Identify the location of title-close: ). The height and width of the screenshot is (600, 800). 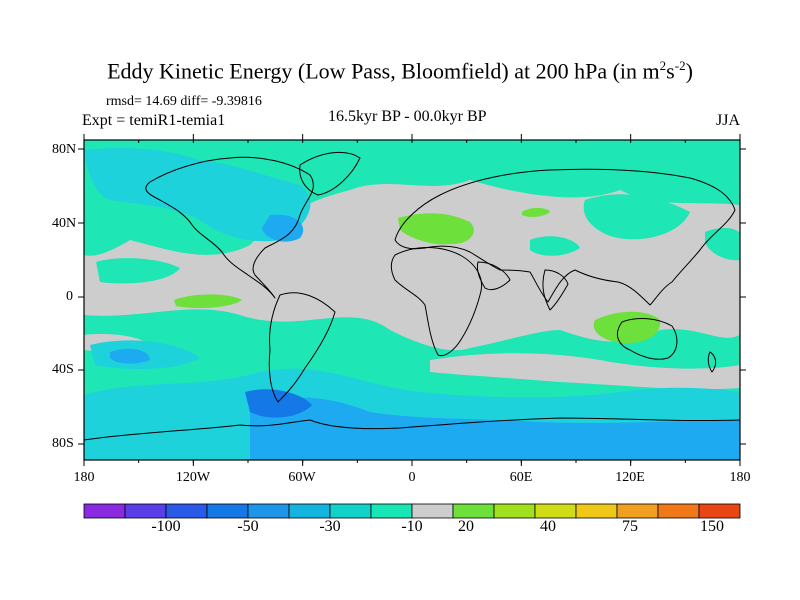
(689, 71).